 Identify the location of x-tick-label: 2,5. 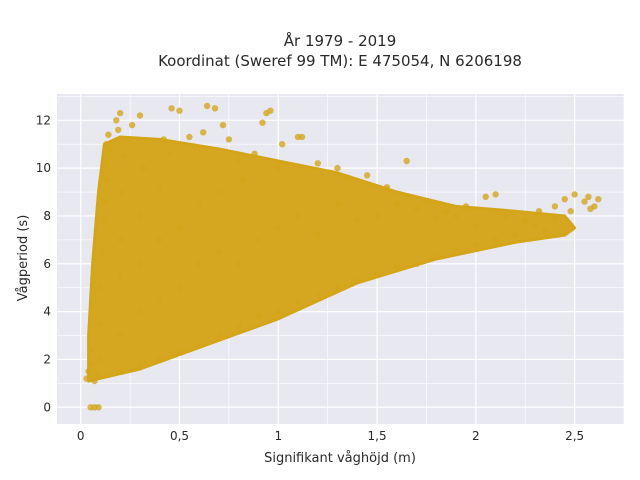
(574, 436).